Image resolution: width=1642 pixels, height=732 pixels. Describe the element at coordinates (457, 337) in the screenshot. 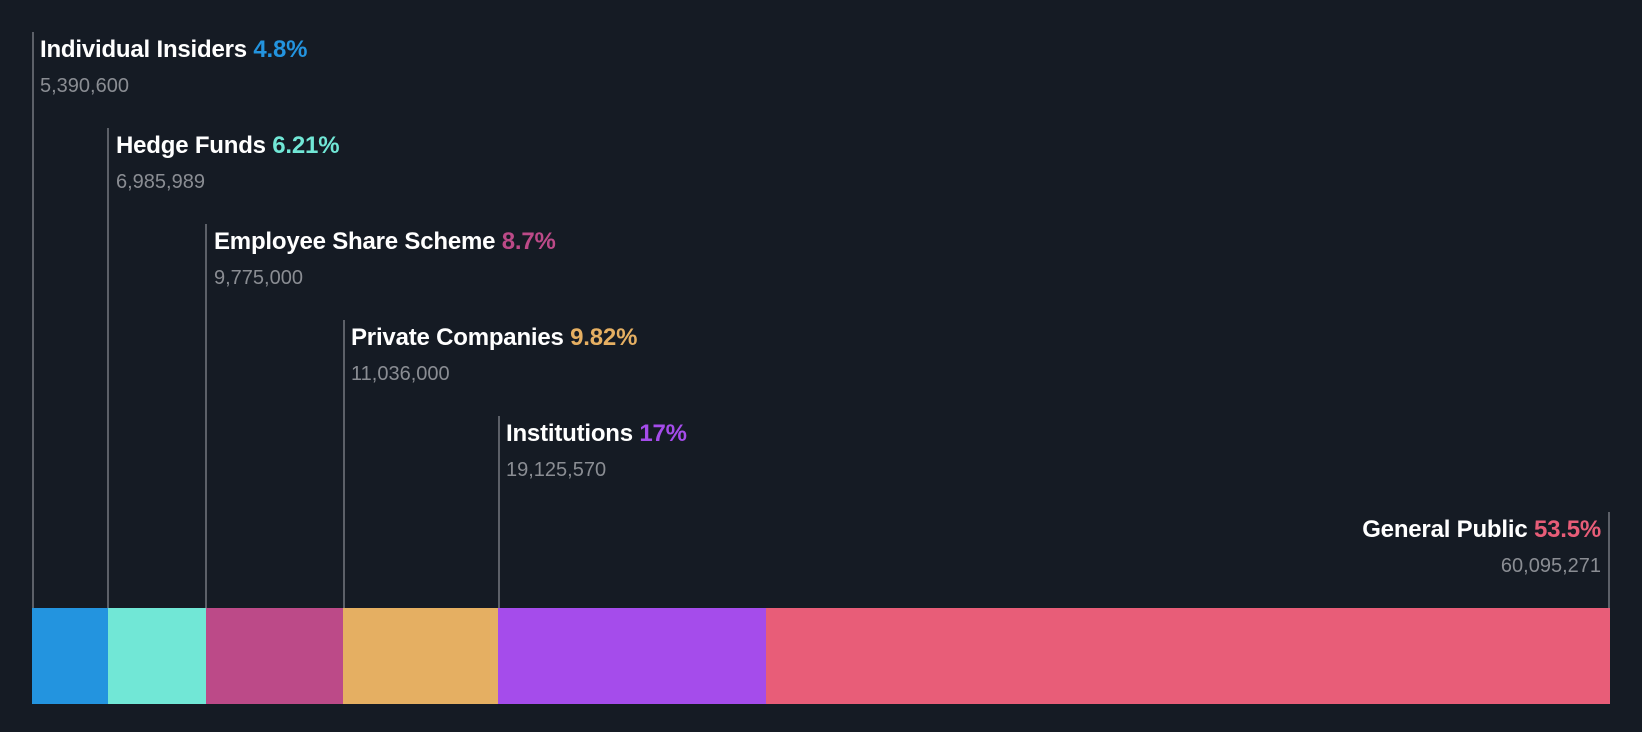

I see `segment-name: Private Companies` at that location.